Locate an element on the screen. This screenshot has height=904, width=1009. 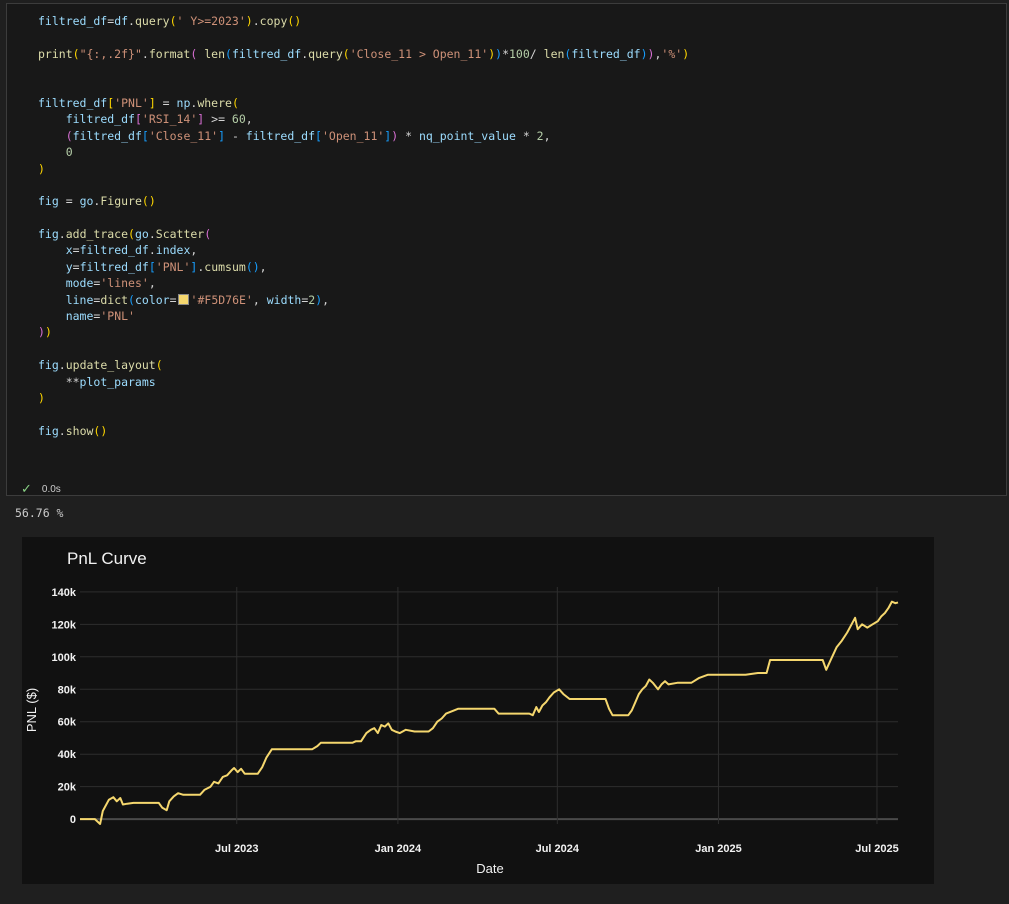
code-line: fig = go.Figure() is located at coordinates (363, 201).